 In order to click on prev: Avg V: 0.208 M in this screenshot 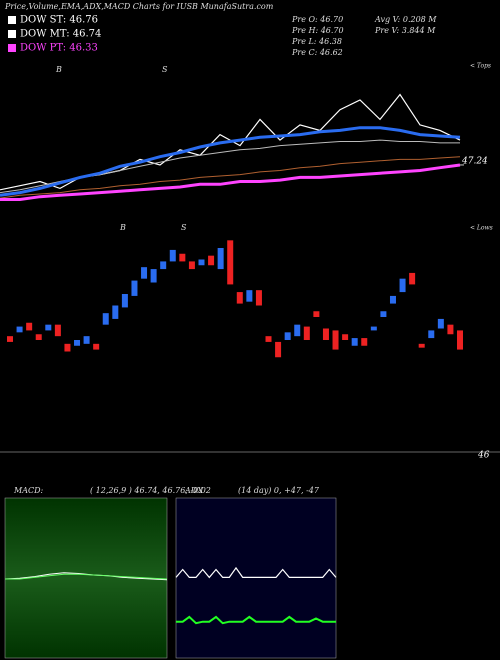, I will do `click(405, 19)`.